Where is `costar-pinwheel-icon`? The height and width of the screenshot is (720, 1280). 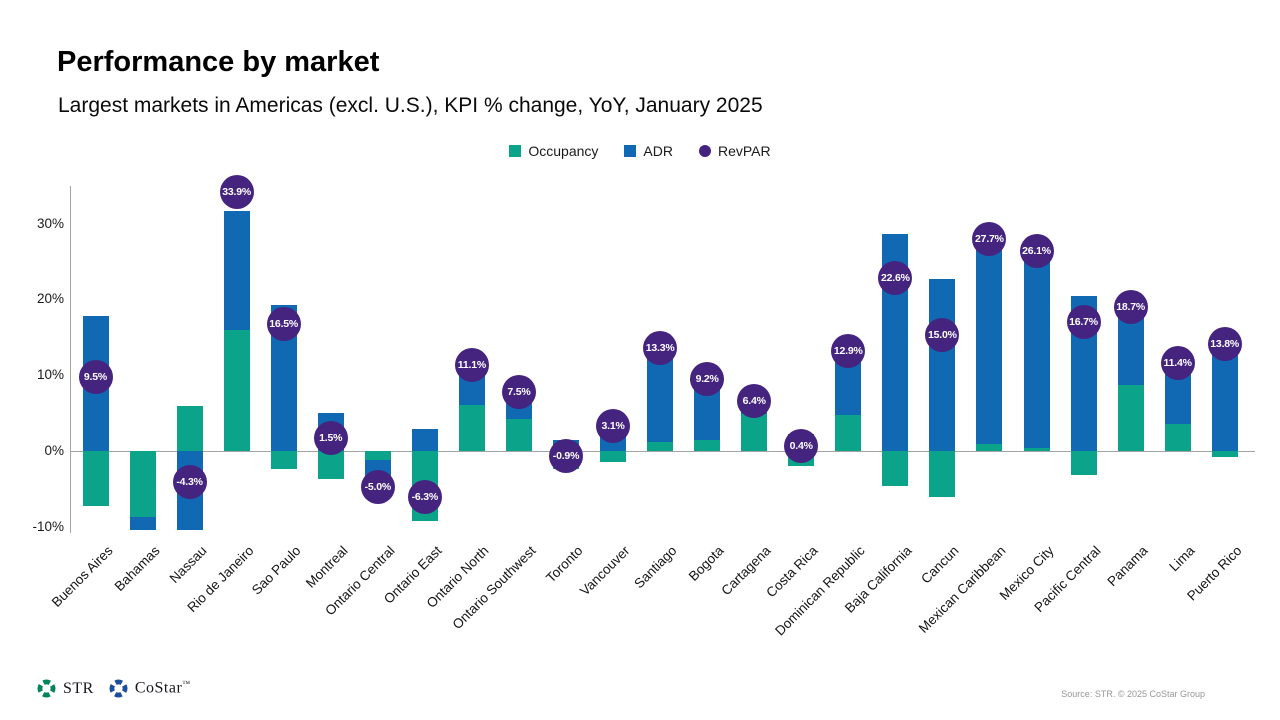 costar-pinwheel-icon is located at coordinates (118, 688).